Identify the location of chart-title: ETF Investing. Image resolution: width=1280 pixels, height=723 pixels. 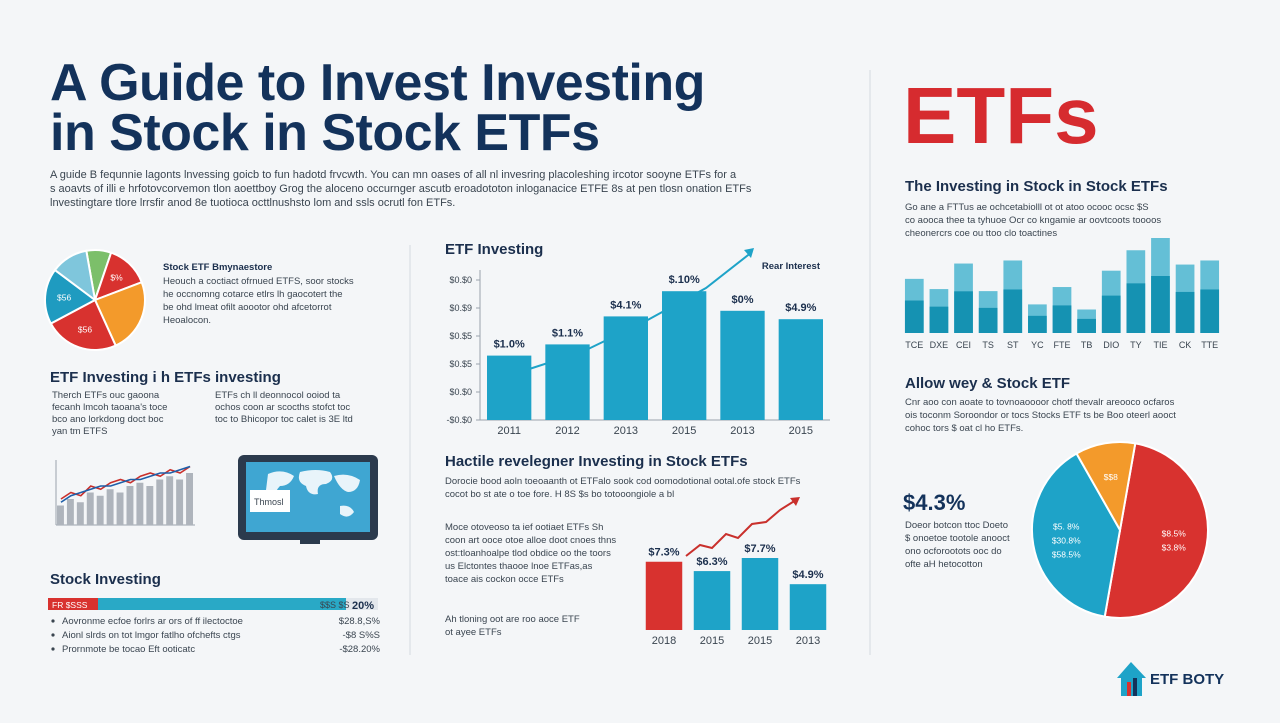
(494, 249).